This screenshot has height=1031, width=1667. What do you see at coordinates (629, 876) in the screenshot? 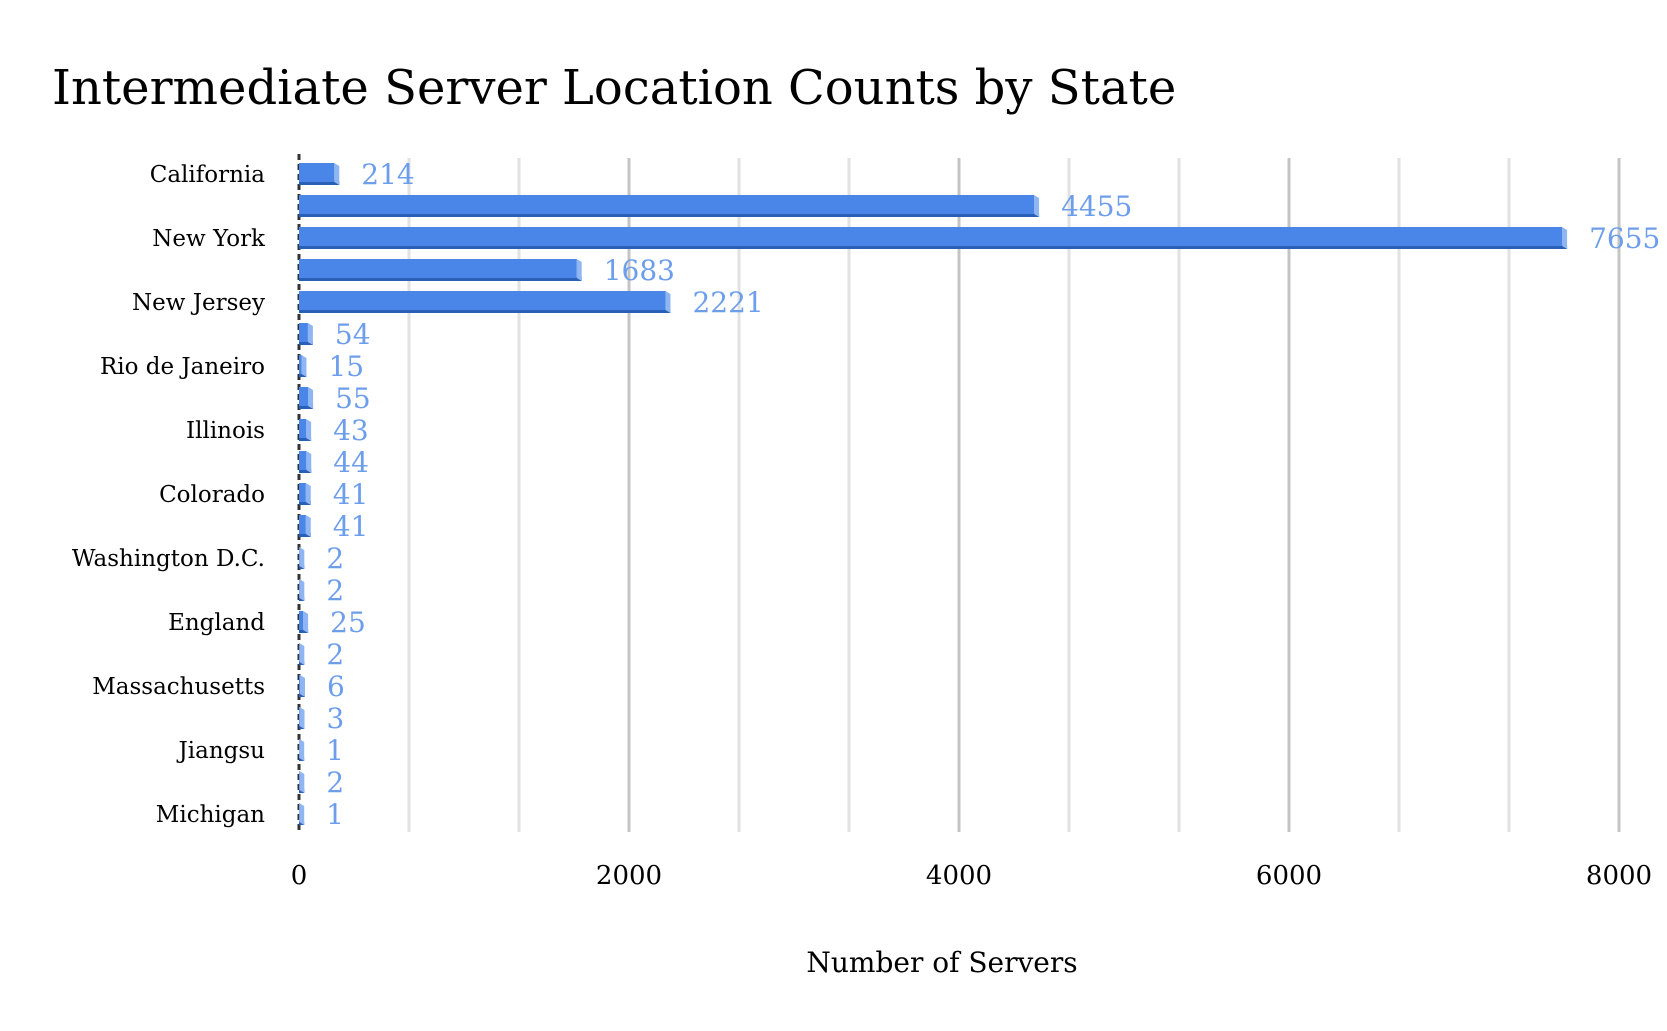
I see `x-tick-label: 2000` at bounding box center [629, 876].